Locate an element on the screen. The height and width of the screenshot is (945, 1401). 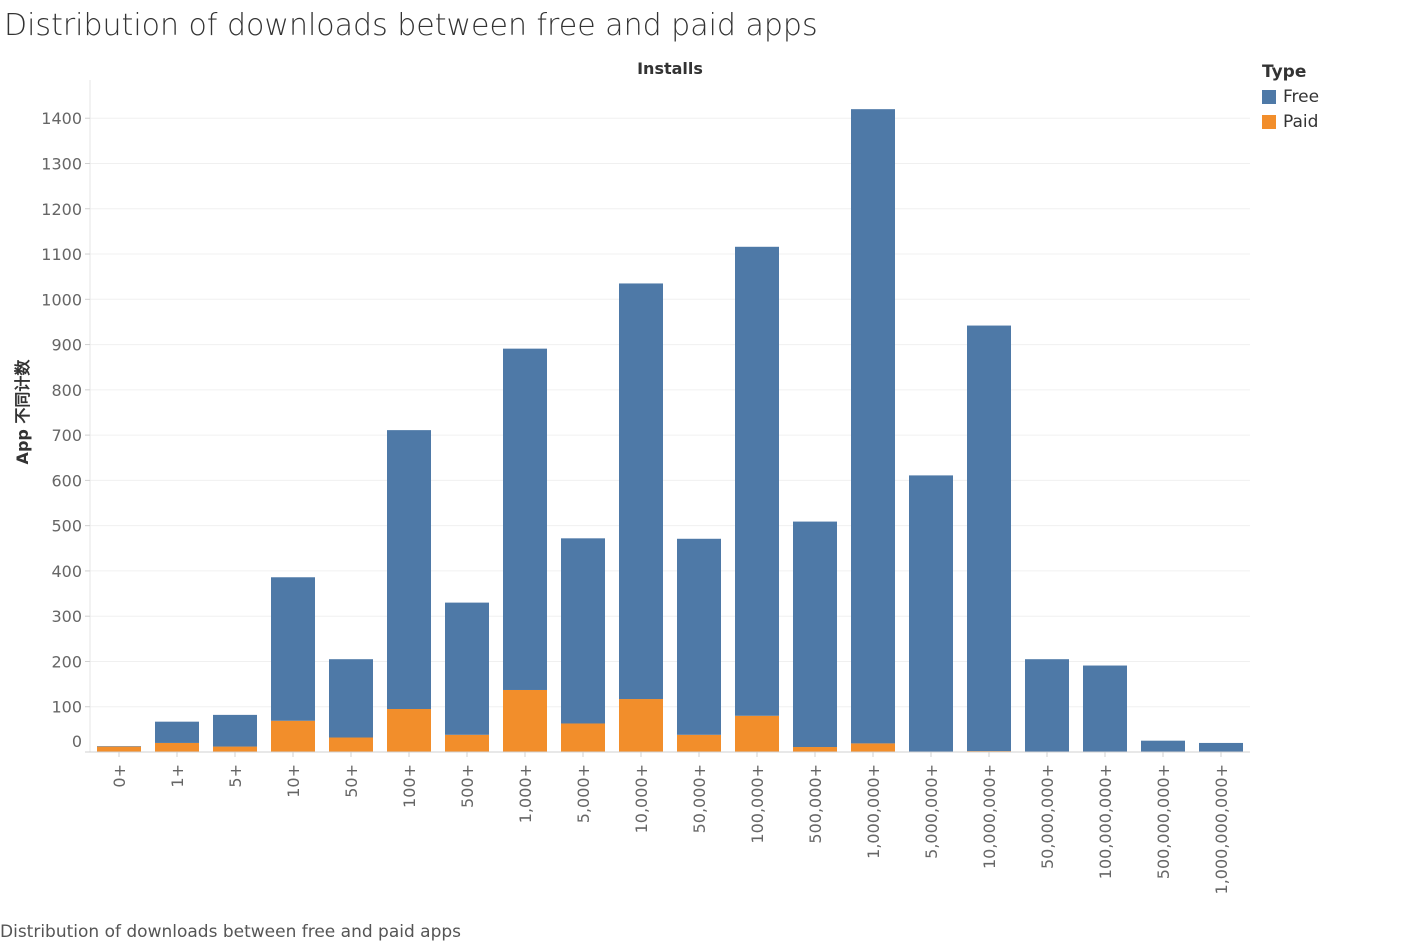
legend-label-free: Free is located at coordinates (1301, 96).